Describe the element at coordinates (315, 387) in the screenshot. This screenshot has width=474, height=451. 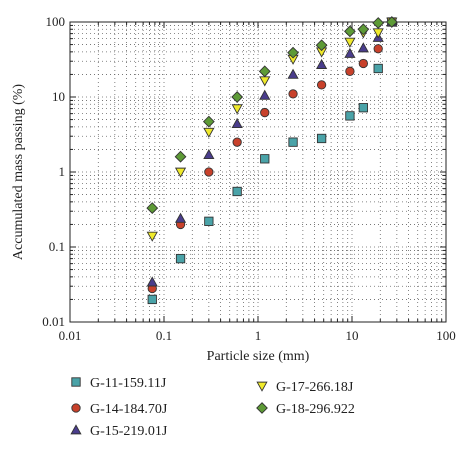
I see `legend-label: G-17-266.18J` at that location.